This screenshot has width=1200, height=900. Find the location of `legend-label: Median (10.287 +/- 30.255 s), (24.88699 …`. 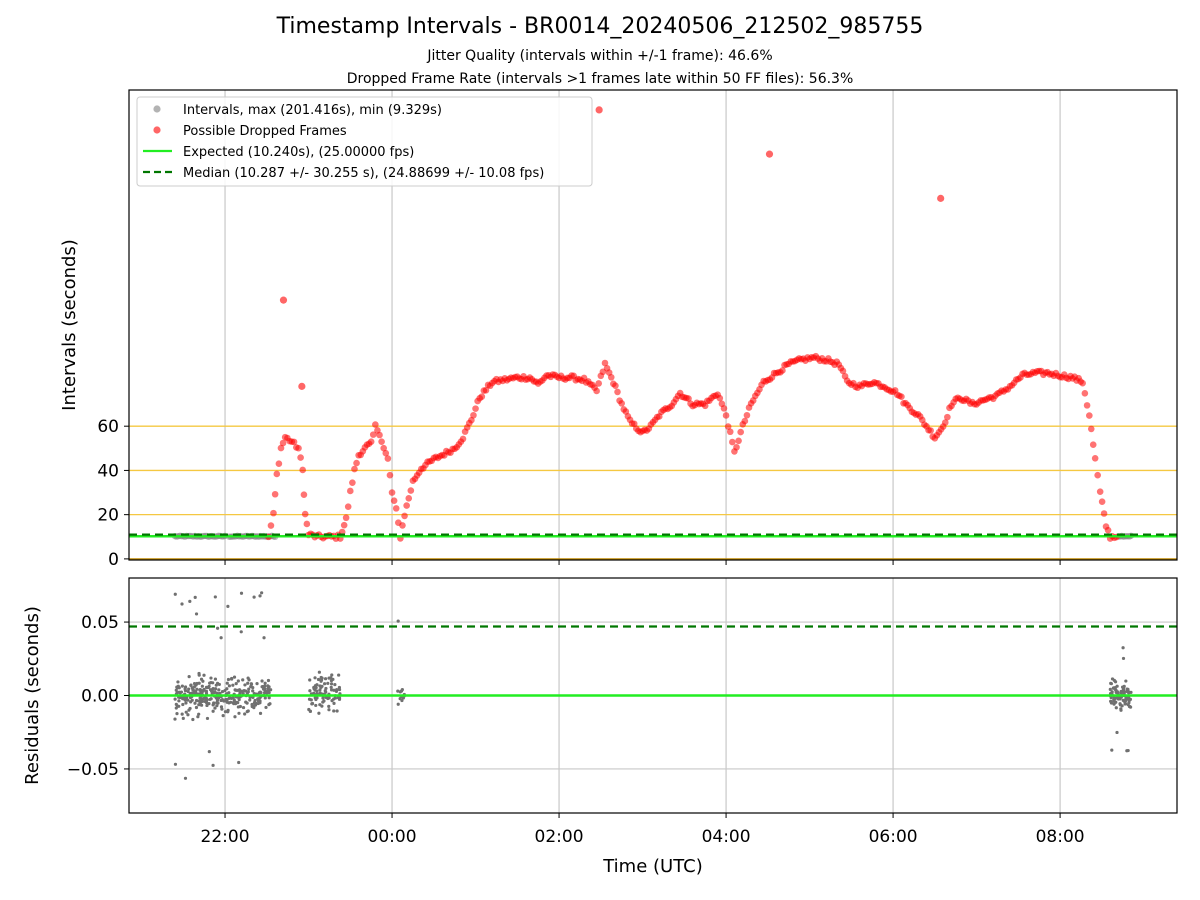

legend-label: Median (10.287 +/- 30.255 s), (24.88699 … is located at coordinates (363, 173).